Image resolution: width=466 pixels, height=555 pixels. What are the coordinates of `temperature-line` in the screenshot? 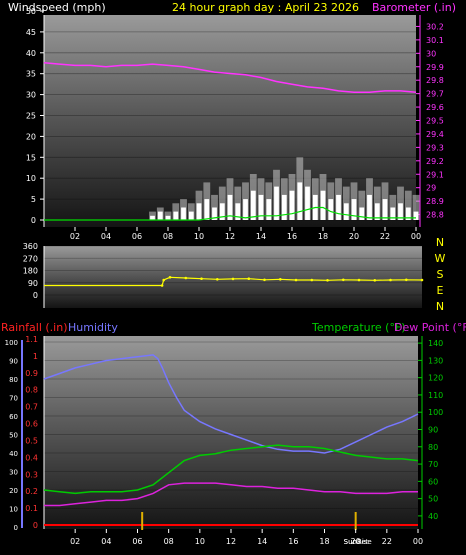 It's located at (231, 469).